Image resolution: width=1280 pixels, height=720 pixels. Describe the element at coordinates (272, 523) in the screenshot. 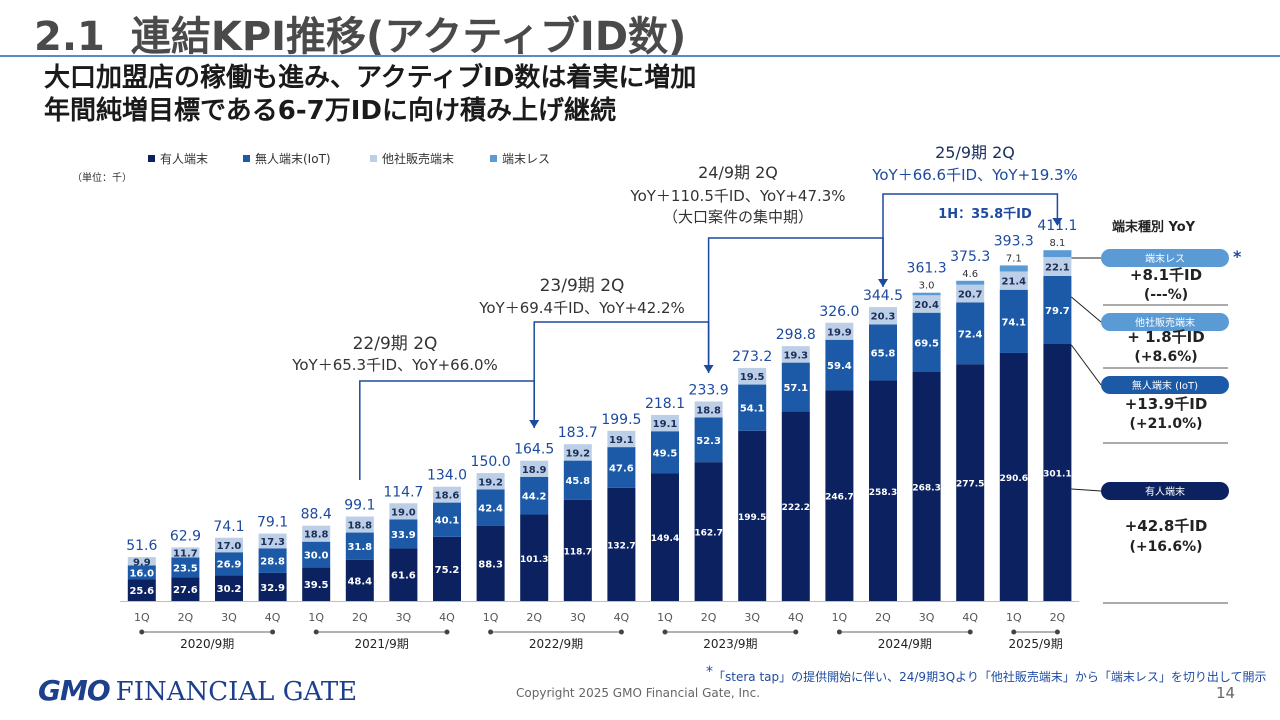

I see `bar-total-label: 79.1` at that location.